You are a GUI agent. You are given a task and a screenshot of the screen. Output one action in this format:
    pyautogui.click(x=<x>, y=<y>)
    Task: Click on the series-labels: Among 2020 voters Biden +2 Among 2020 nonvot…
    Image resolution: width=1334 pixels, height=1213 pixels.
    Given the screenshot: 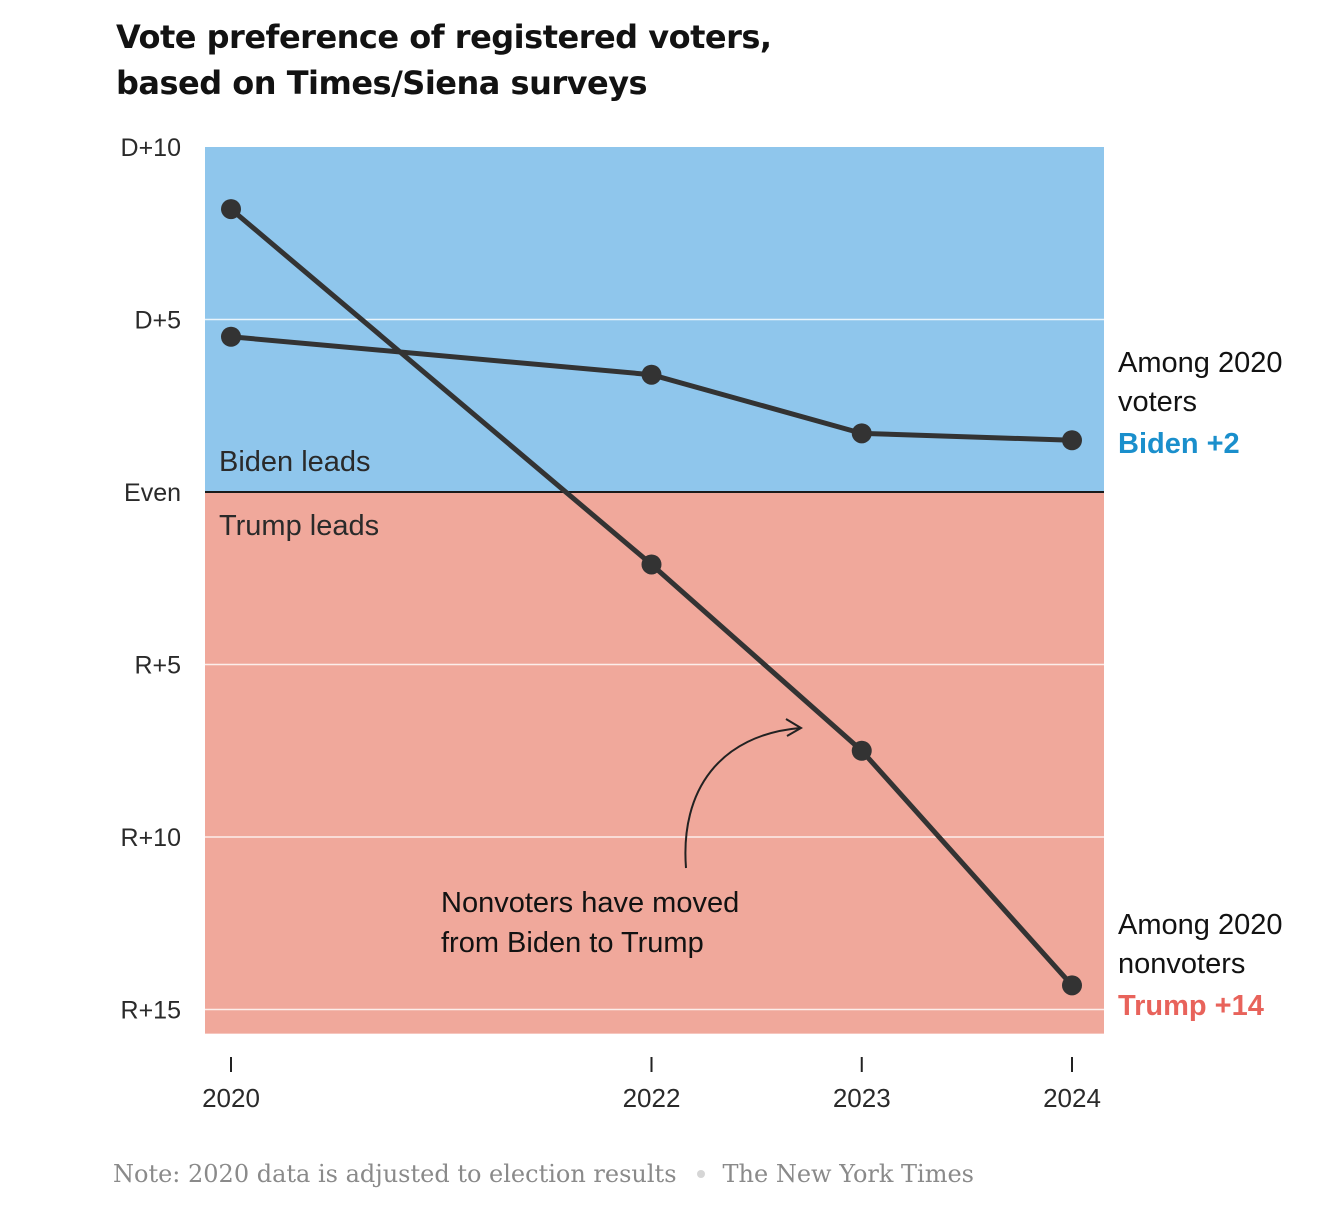 What is the action you would take?
    pyautogui.click(x=1200, y=684)
    